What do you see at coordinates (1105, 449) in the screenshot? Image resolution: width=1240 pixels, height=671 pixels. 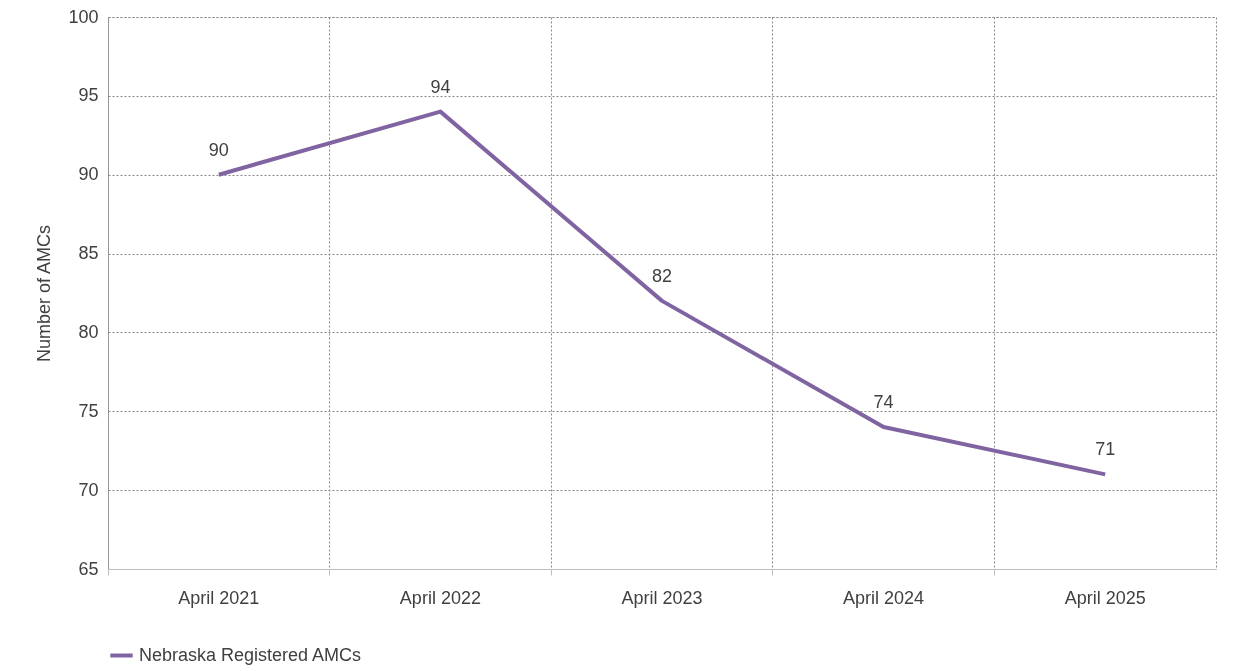 I see `data-label: 71` at bounding box center [1105, 449].